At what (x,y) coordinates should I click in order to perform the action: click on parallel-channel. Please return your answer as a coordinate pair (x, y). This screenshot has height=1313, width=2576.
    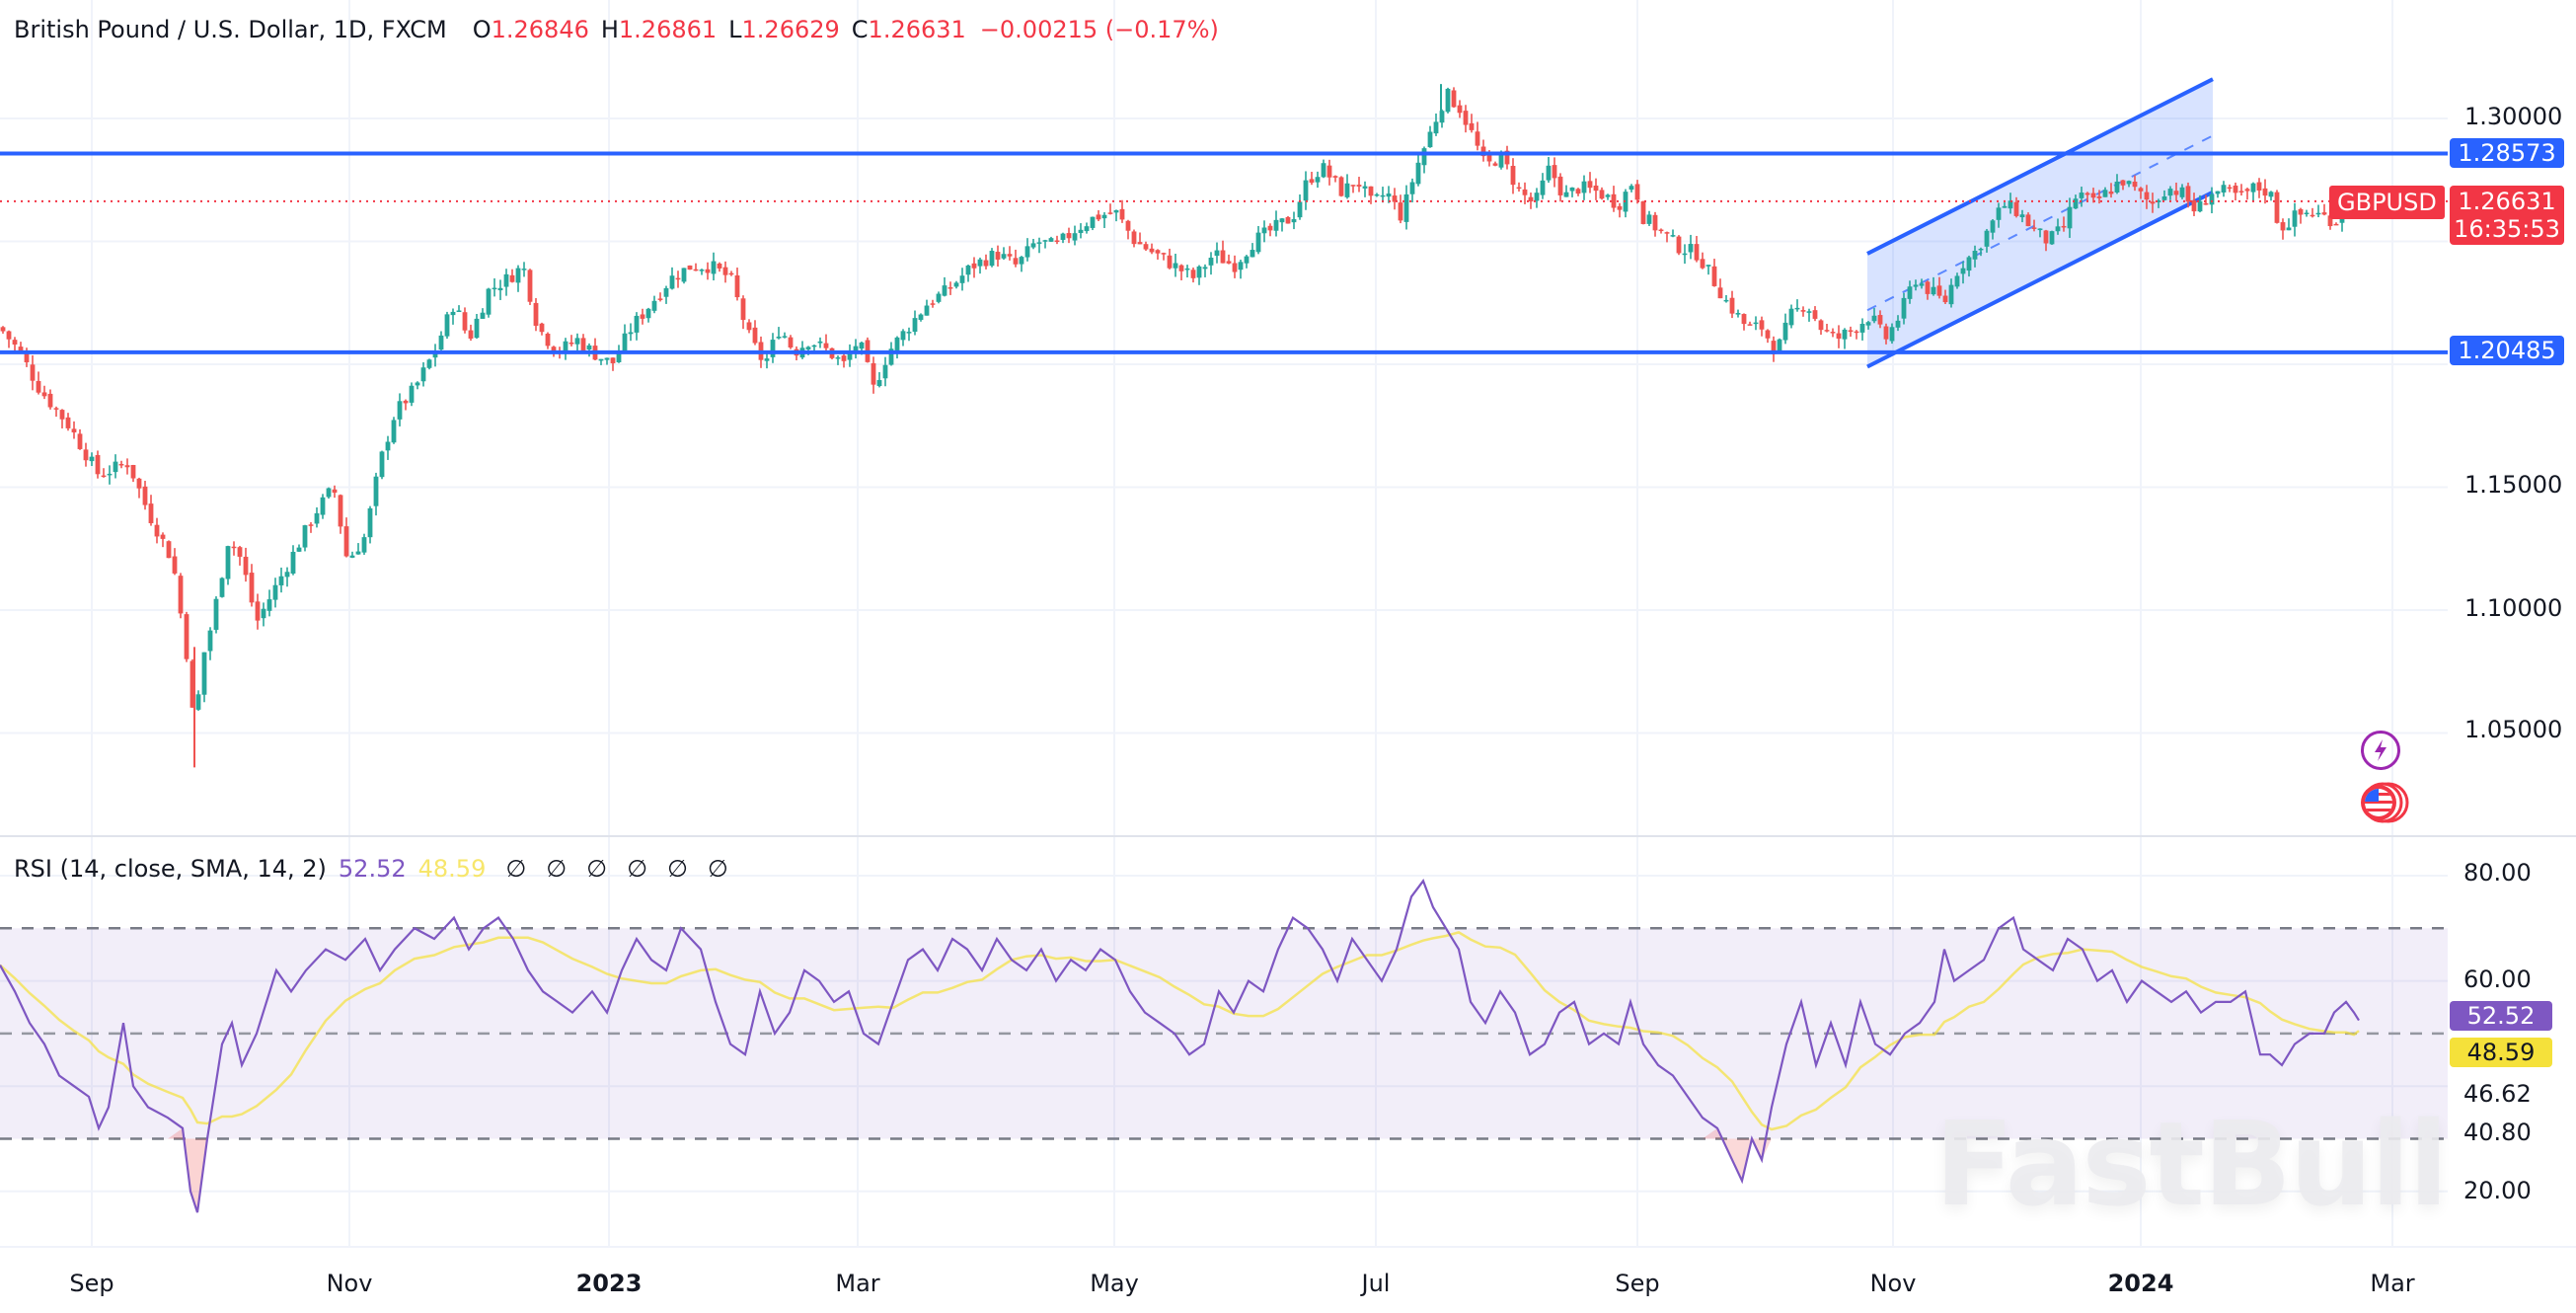
    Looking at the image, I should click on (2040, 223).